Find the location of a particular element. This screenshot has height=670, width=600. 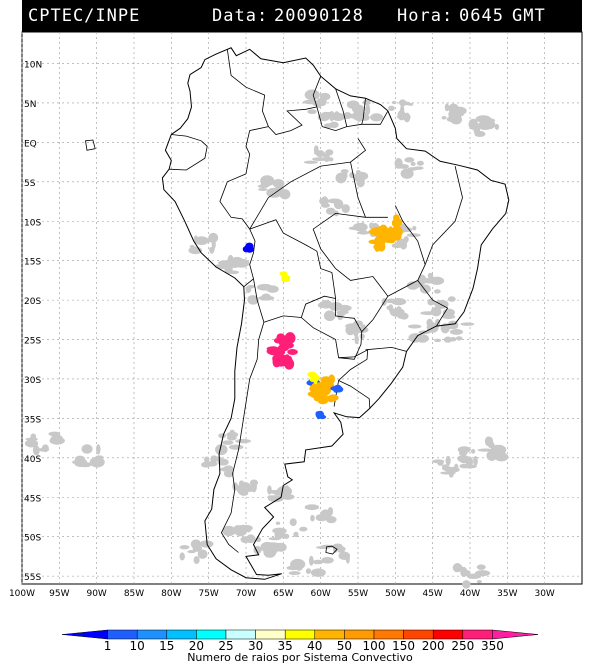

legend-class-label: 100 is located at coordinates (374, 646).